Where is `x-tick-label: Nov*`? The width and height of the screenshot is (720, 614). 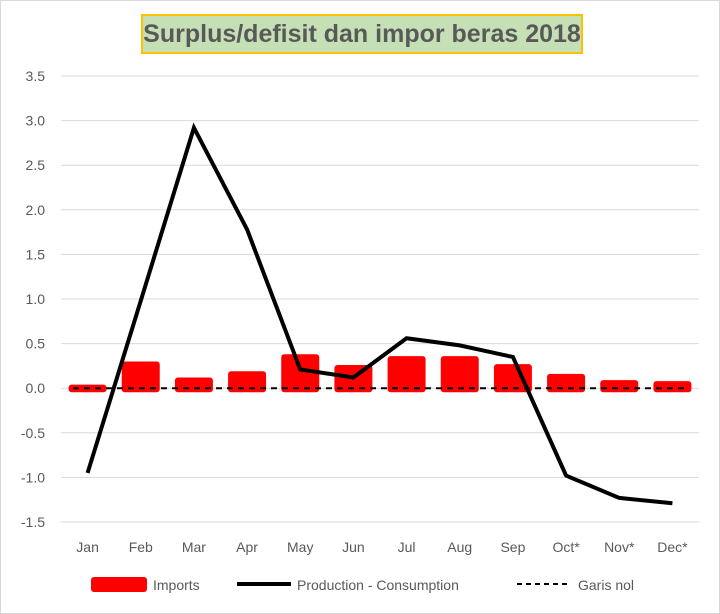 x-tick-label: Nov* is located at coordinates (619, 547).